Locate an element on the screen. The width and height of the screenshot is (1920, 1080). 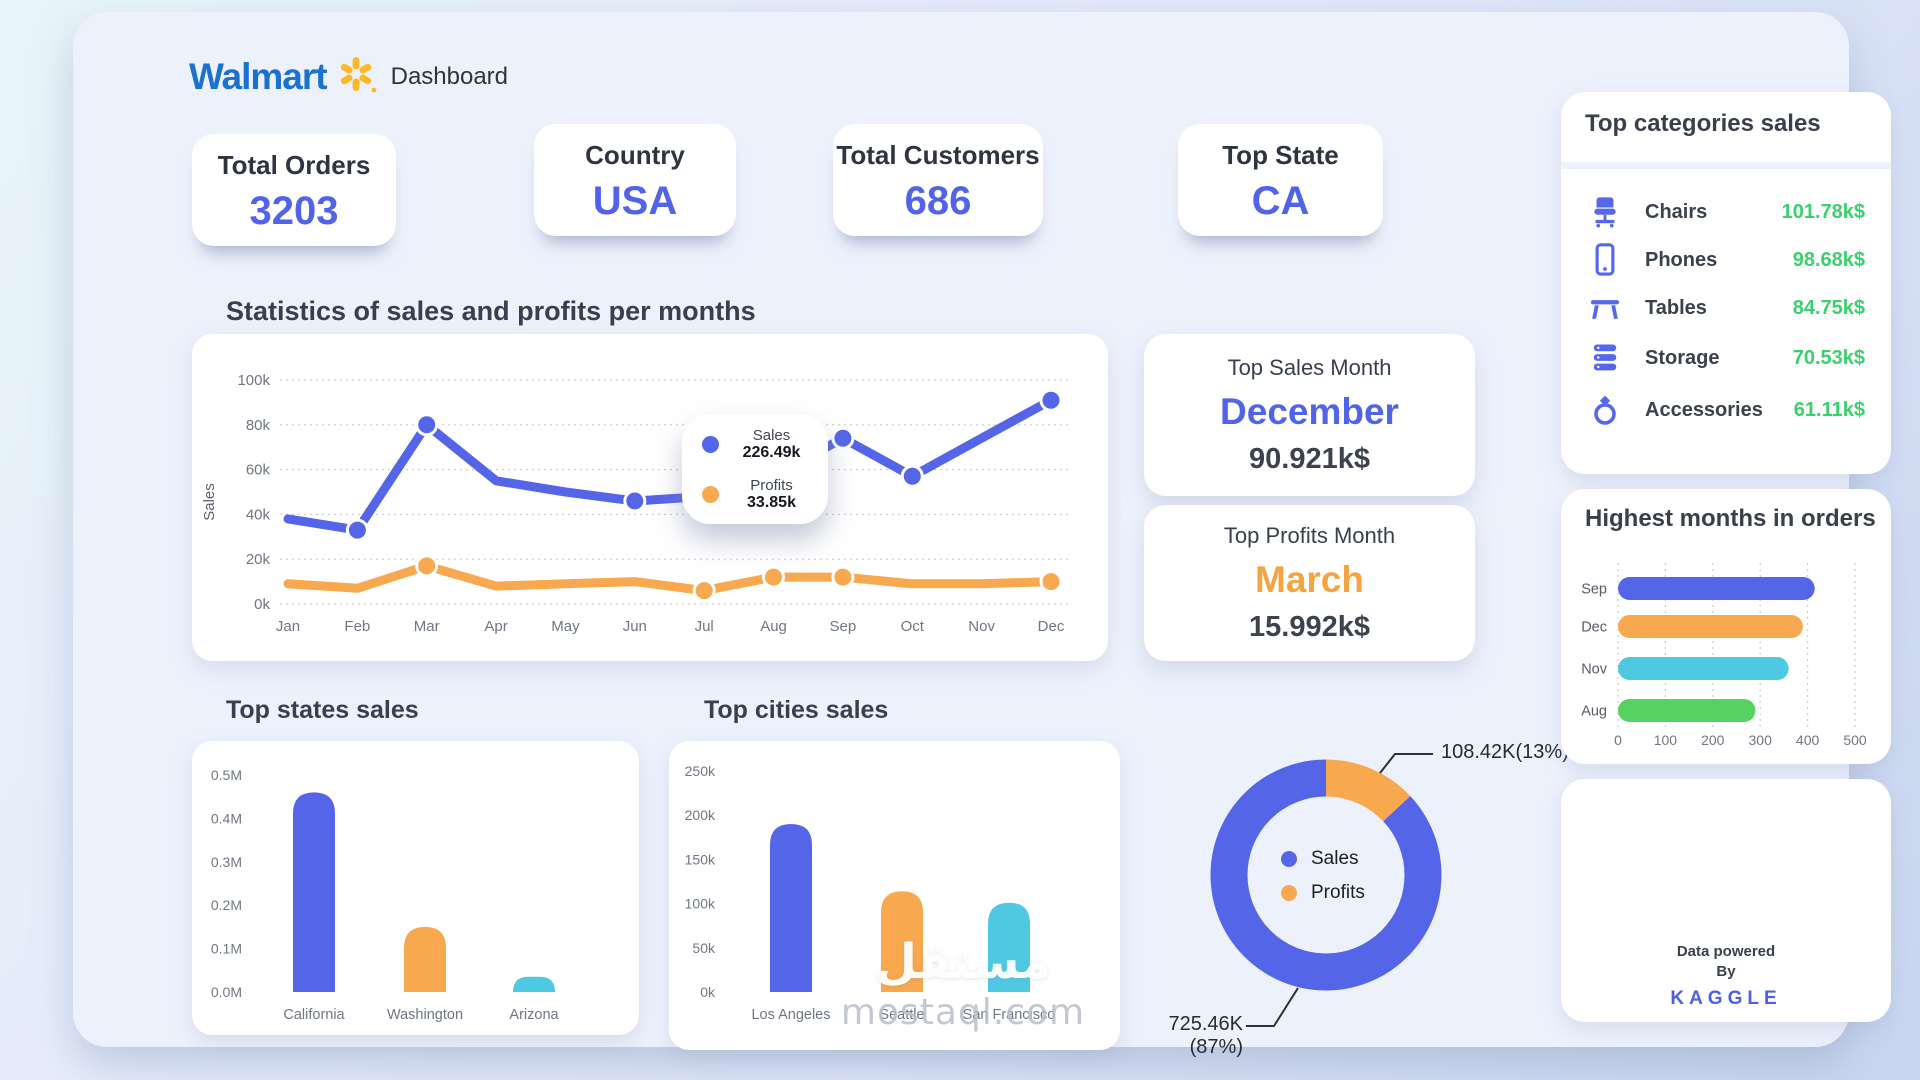
svg-text: 20k is located at coordinates (258, 559).